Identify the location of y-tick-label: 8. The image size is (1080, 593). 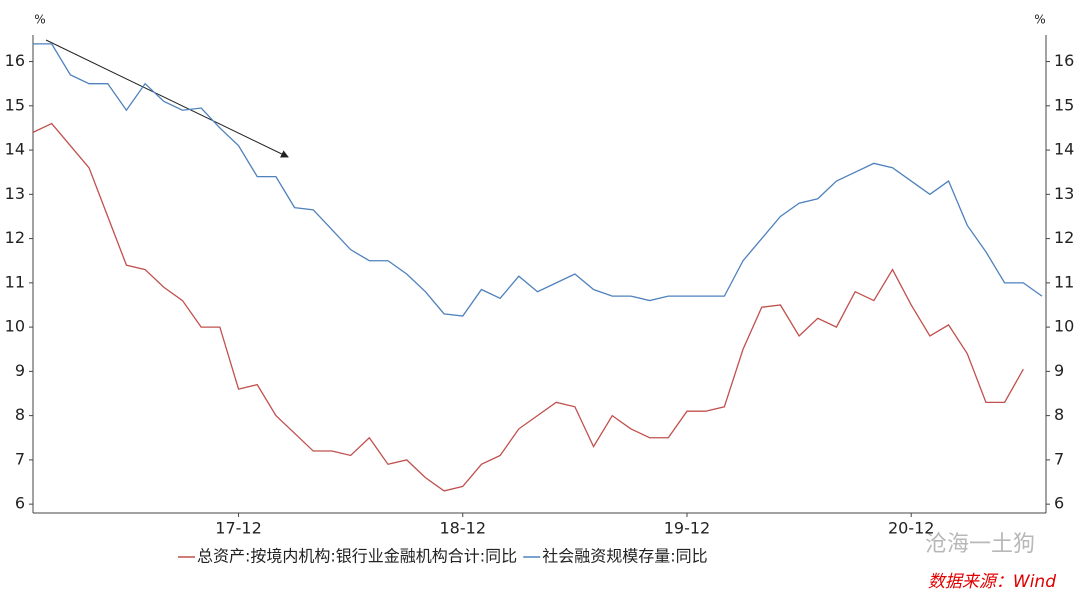
(20, 414).